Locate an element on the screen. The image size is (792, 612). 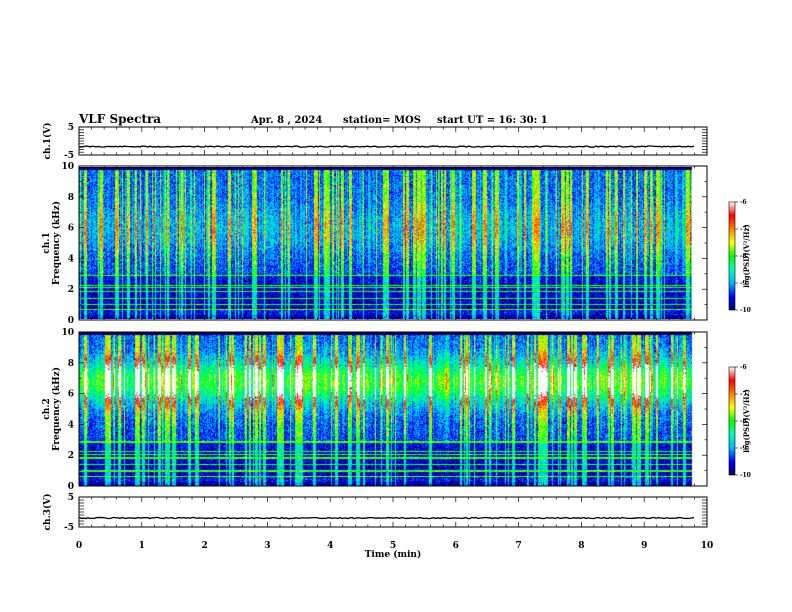
colorbar-ch1-label: log(PSD)(V²/Hz) is located at coordinates (746, 256).